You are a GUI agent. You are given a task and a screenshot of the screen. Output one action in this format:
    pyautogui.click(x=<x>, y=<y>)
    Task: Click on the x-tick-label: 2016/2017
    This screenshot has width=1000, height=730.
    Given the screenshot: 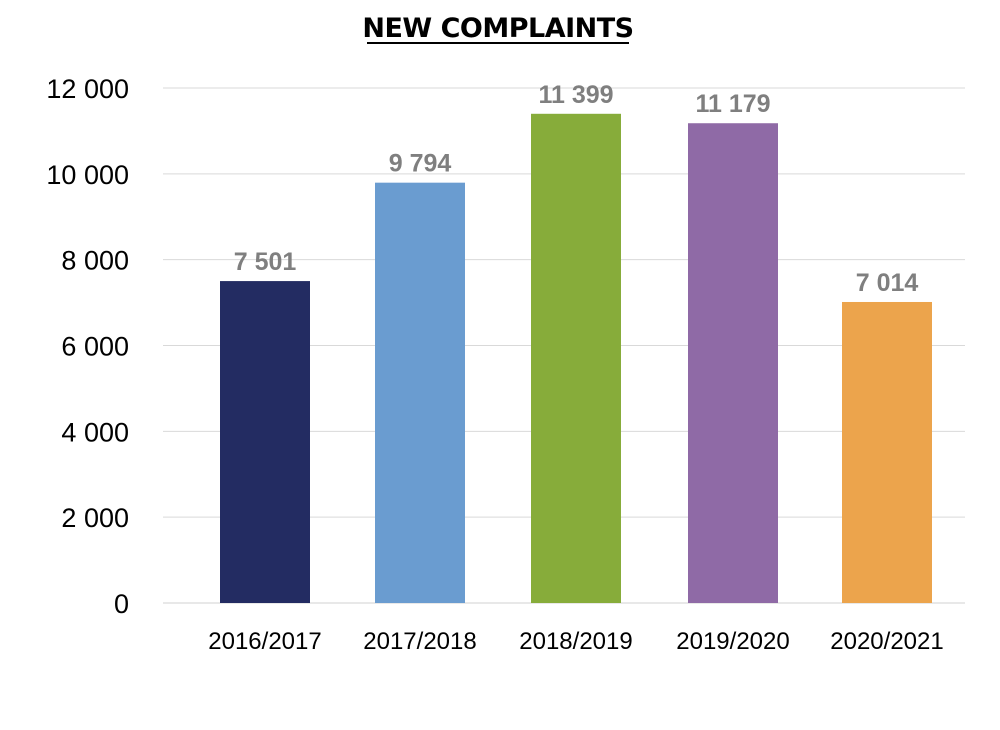 What is the action you would take?
    pyautogui.click(x=264, y=641)
    